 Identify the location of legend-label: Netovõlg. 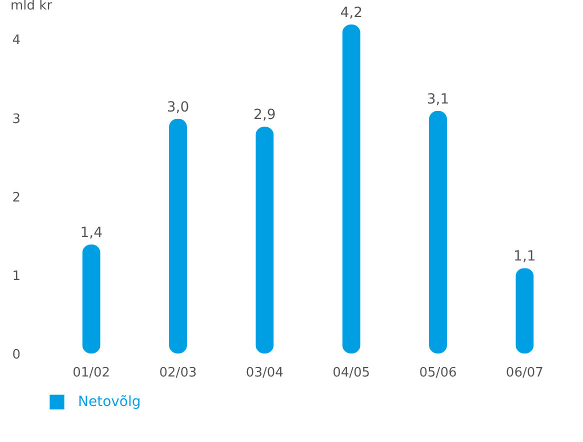
(109, 402).